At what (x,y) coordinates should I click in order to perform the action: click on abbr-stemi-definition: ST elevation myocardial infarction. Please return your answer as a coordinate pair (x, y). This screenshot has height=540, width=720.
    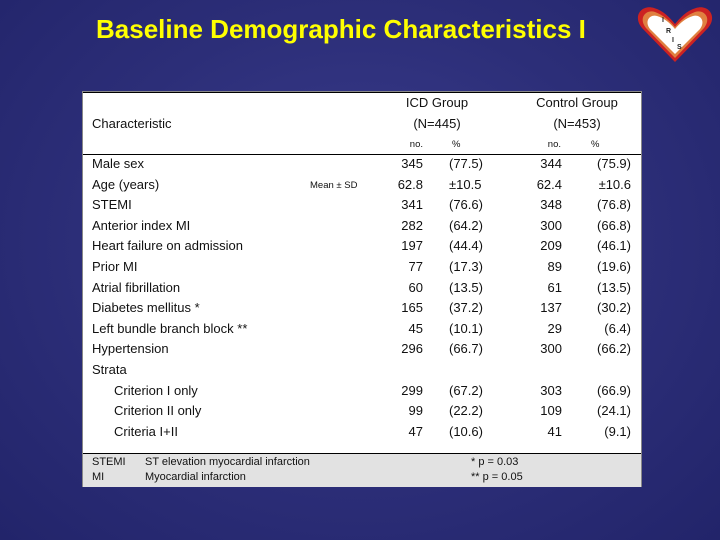
    Looking at the image, I should click on (227, 462).